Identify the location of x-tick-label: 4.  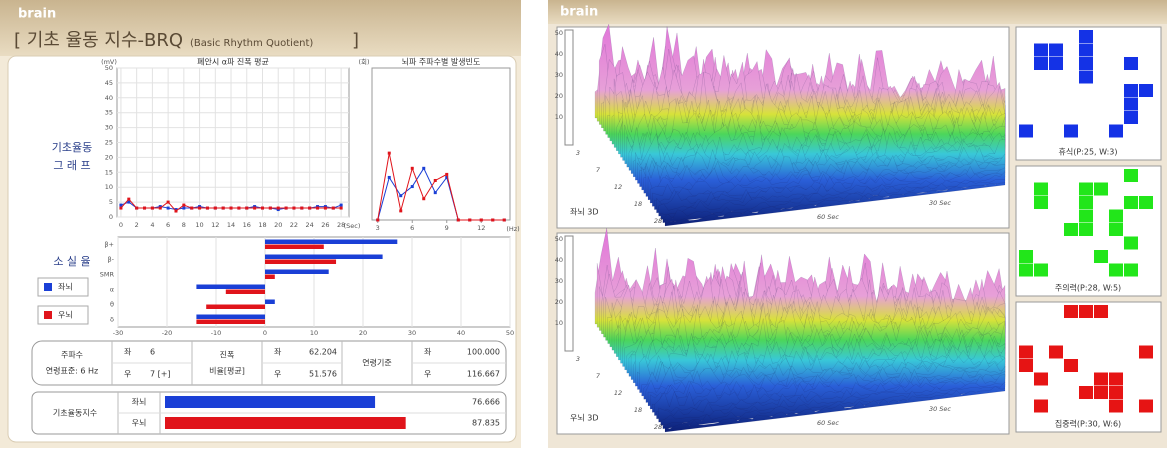
(152, 225).